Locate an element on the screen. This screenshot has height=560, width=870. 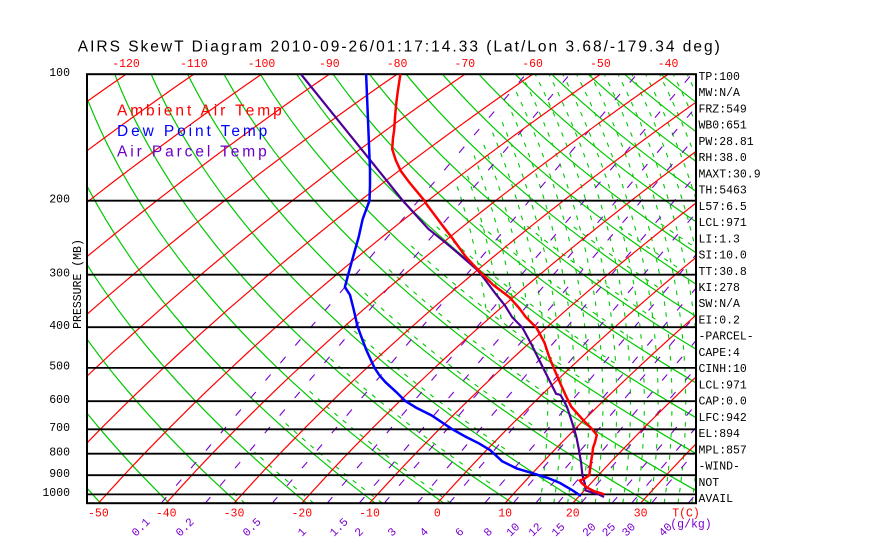
svg-text: AVAIL is located at coordinates (716, 499).